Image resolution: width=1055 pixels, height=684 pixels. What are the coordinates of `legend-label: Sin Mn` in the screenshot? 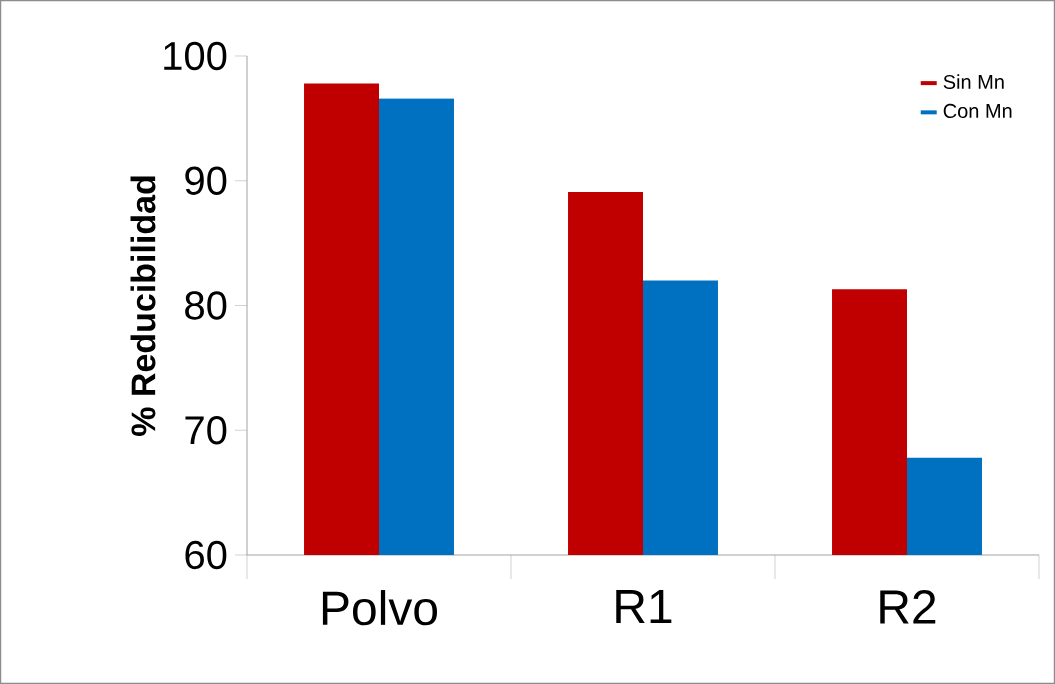 It's located at (973, 82).